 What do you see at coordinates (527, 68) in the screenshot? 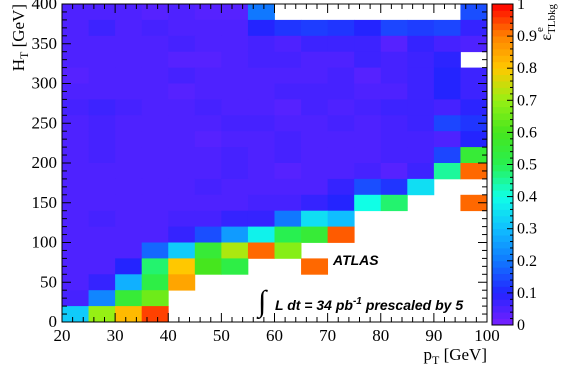
I see `colorbar-tick-label: 0.8` at bounding box center [527, 68].